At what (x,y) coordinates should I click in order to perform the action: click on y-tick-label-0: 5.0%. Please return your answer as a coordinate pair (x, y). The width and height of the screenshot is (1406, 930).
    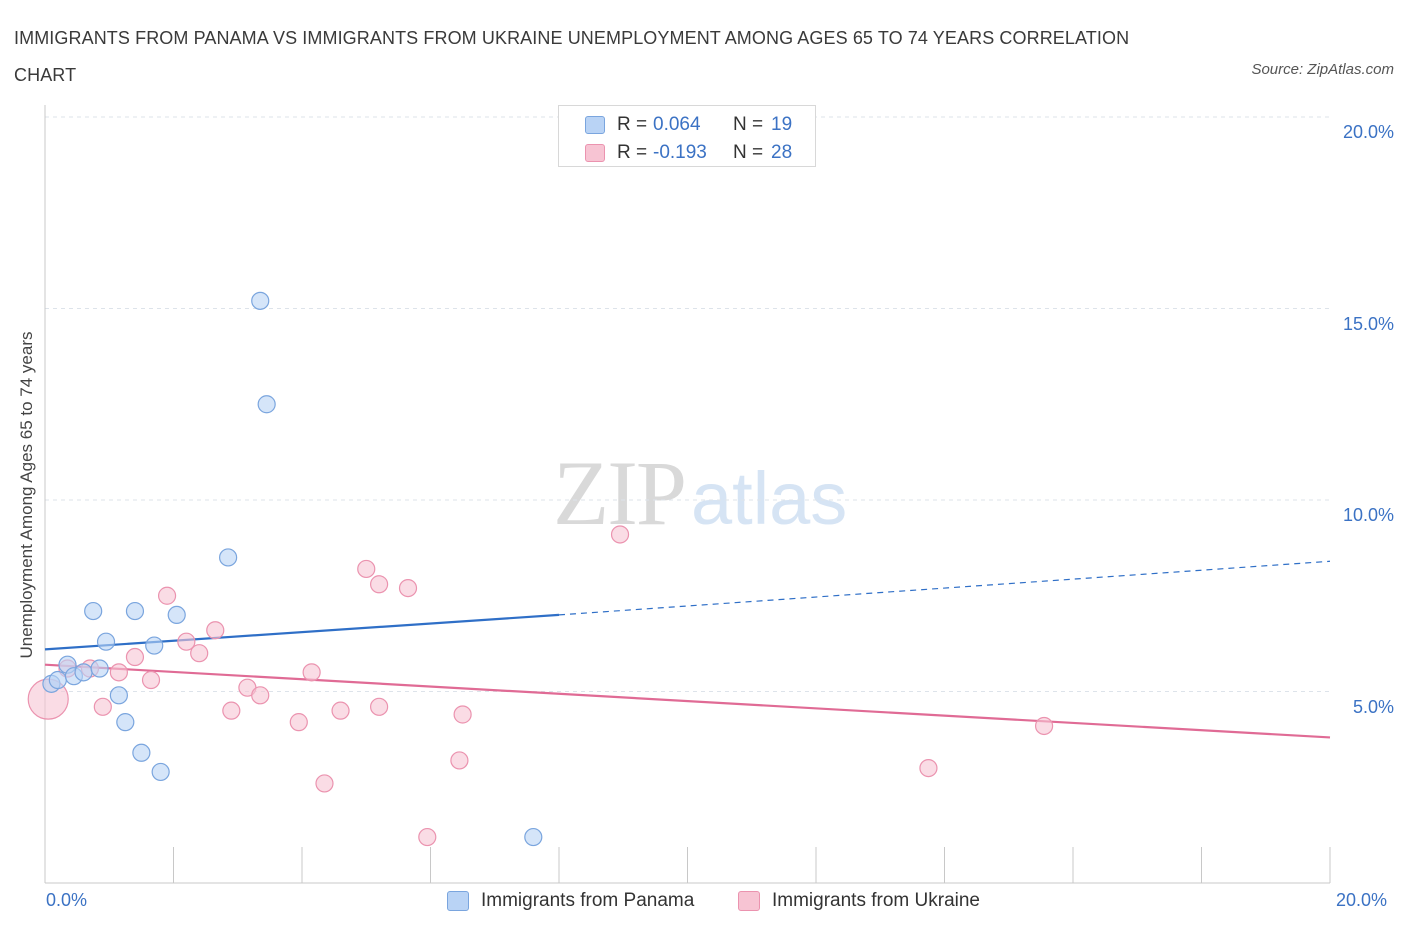
    Looking at the image, I should click on (1373, 706).